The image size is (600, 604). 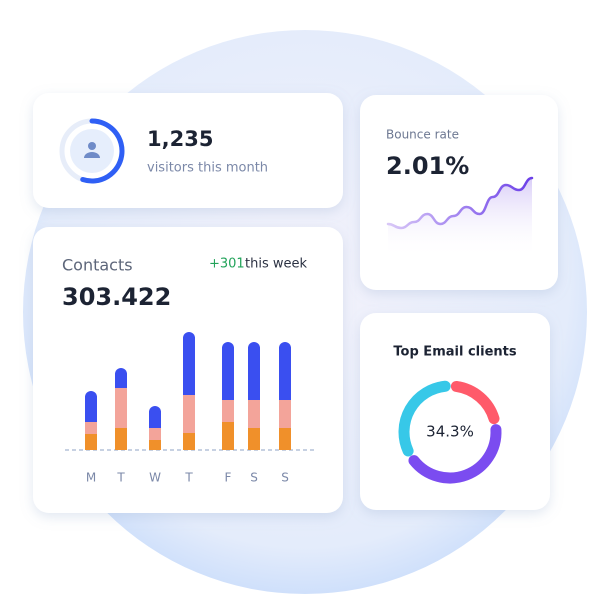 I want to click on sparkline, so click(x=460, y=203).